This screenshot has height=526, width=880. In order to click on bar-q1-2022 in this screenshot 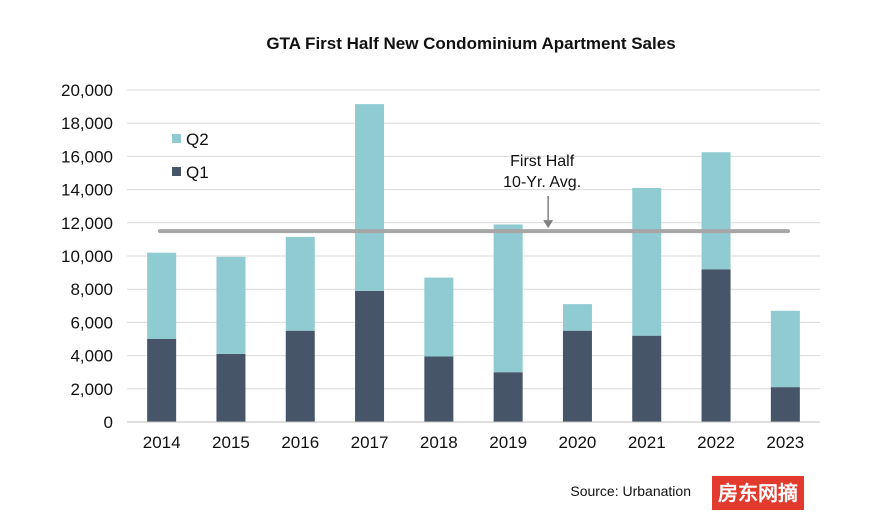, I will do `click(716, 345)`.